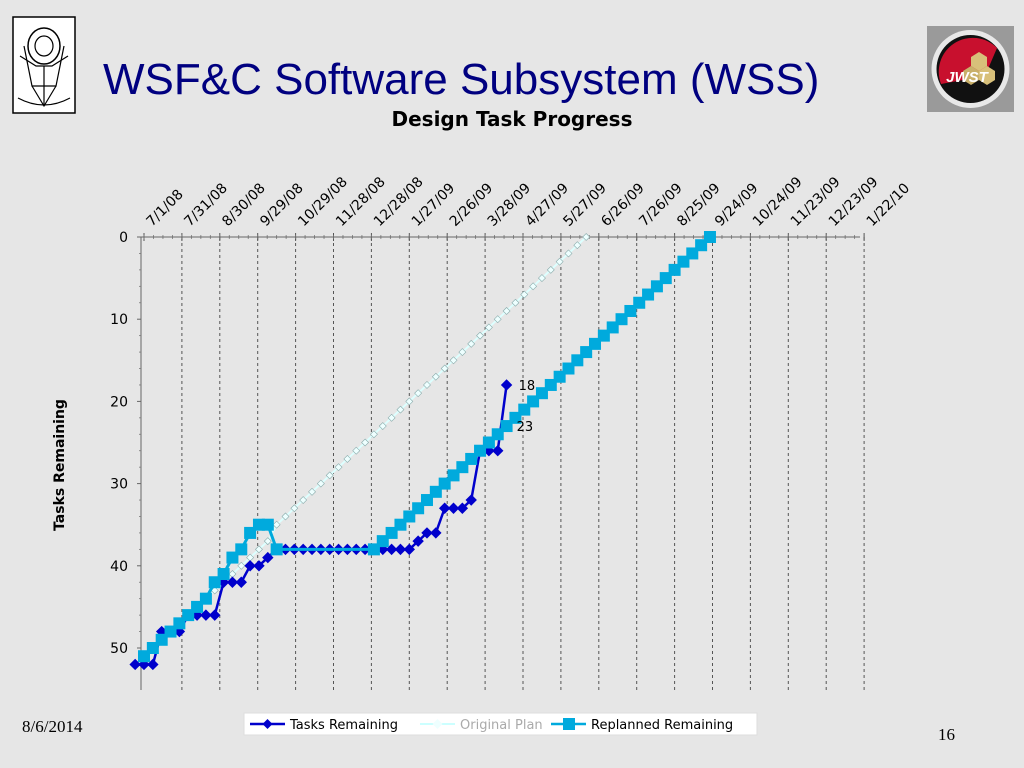 The width and height of the screenshot is (1024, 768). What do you see at coordinates (52, 726) in the screenshot?
I see `footer-date: 8/6/2014` at bounding box center [52, 726].